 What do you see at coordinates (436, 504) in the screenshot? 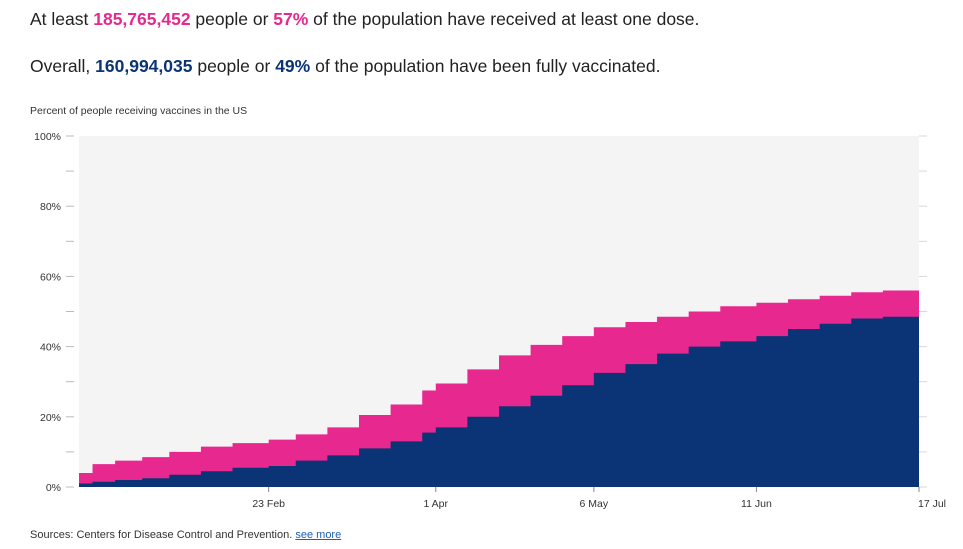
I see `x-tick-label: 1 Apr` at bounding box center [436, 504].